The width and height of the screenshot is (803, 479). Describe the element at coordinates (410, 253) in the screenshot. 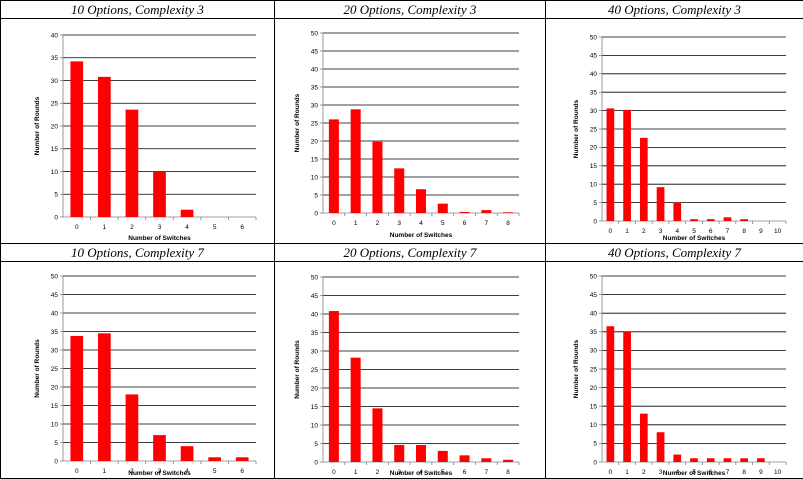

I see `chart-title: 20 Options, Complexity 7` at that location.